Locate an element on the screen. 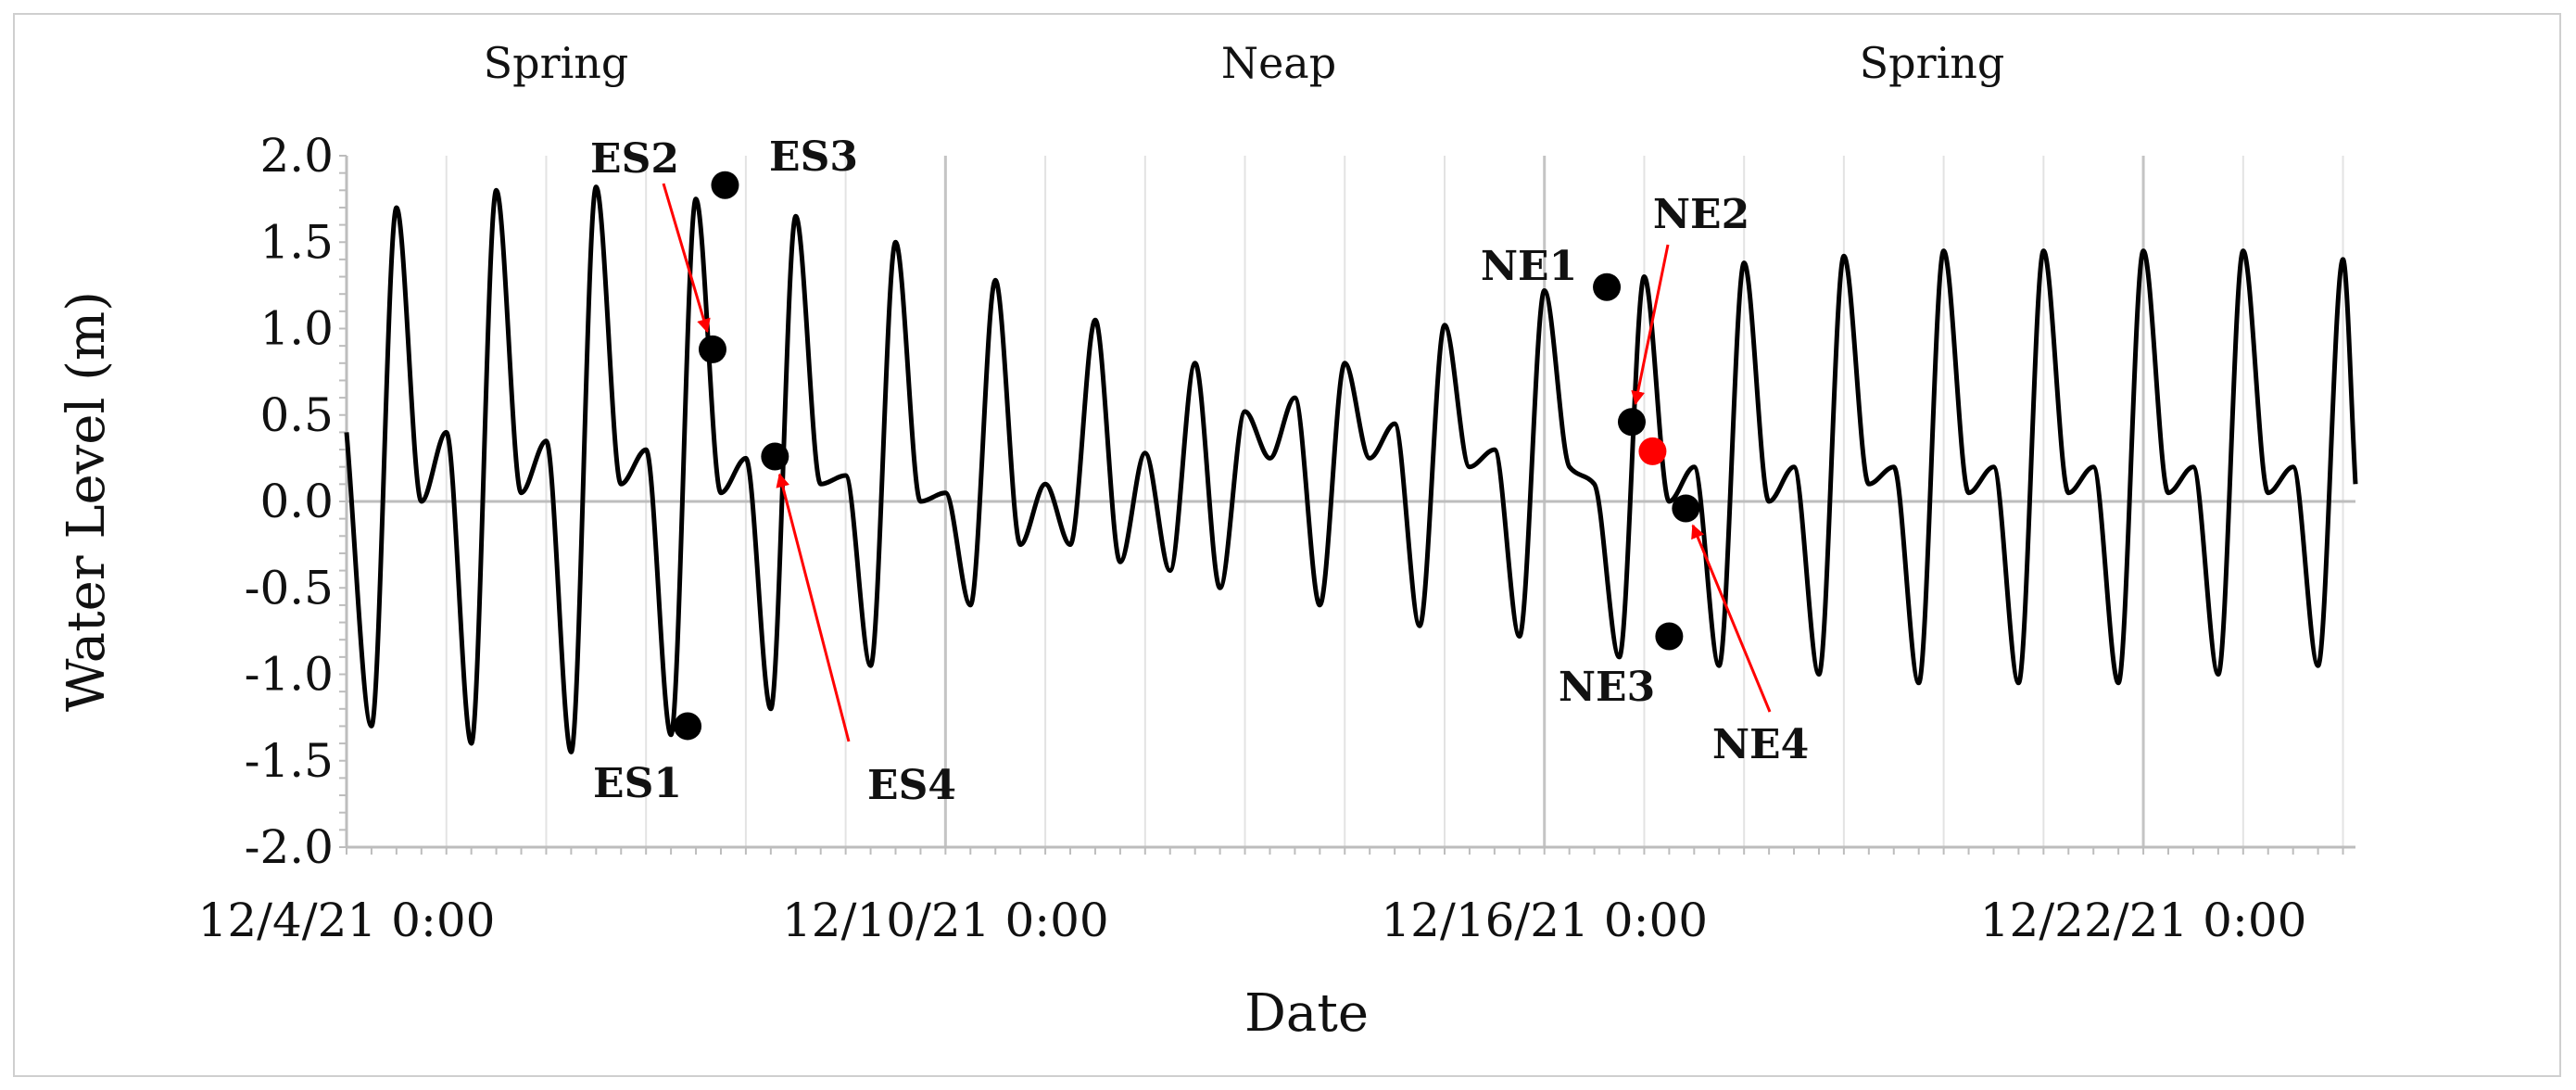 This screenshot has height=1090, width=2576. marker-red is located at coordinates (1653, 451).